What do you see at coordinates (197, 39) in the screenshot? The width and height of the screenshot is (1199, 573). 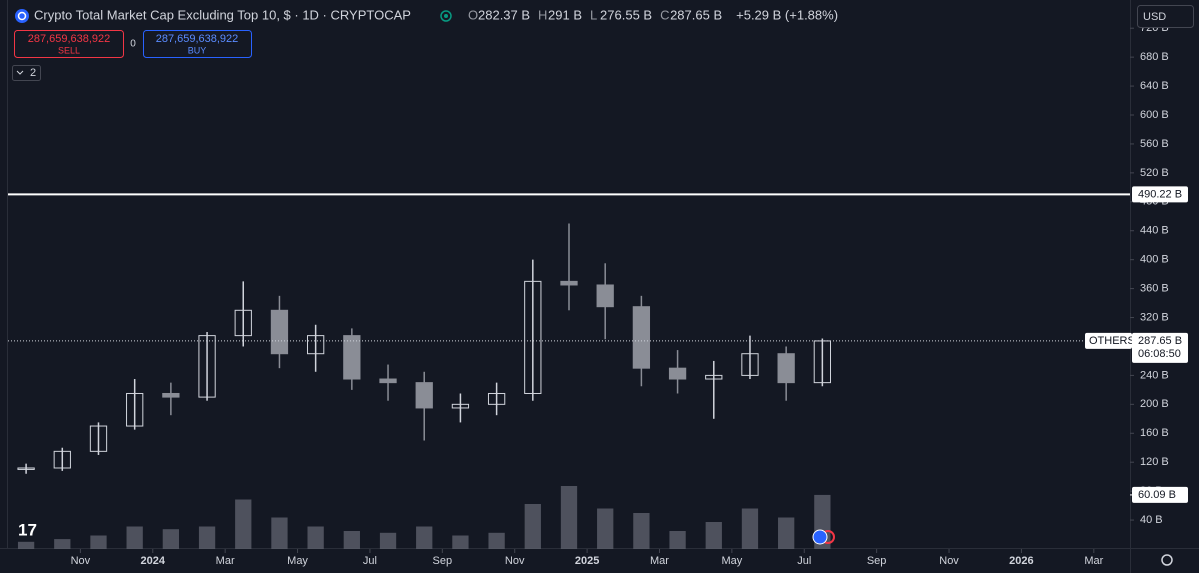 I see `buy-price: 287,659,638,922` at bounding box center [197, 39].